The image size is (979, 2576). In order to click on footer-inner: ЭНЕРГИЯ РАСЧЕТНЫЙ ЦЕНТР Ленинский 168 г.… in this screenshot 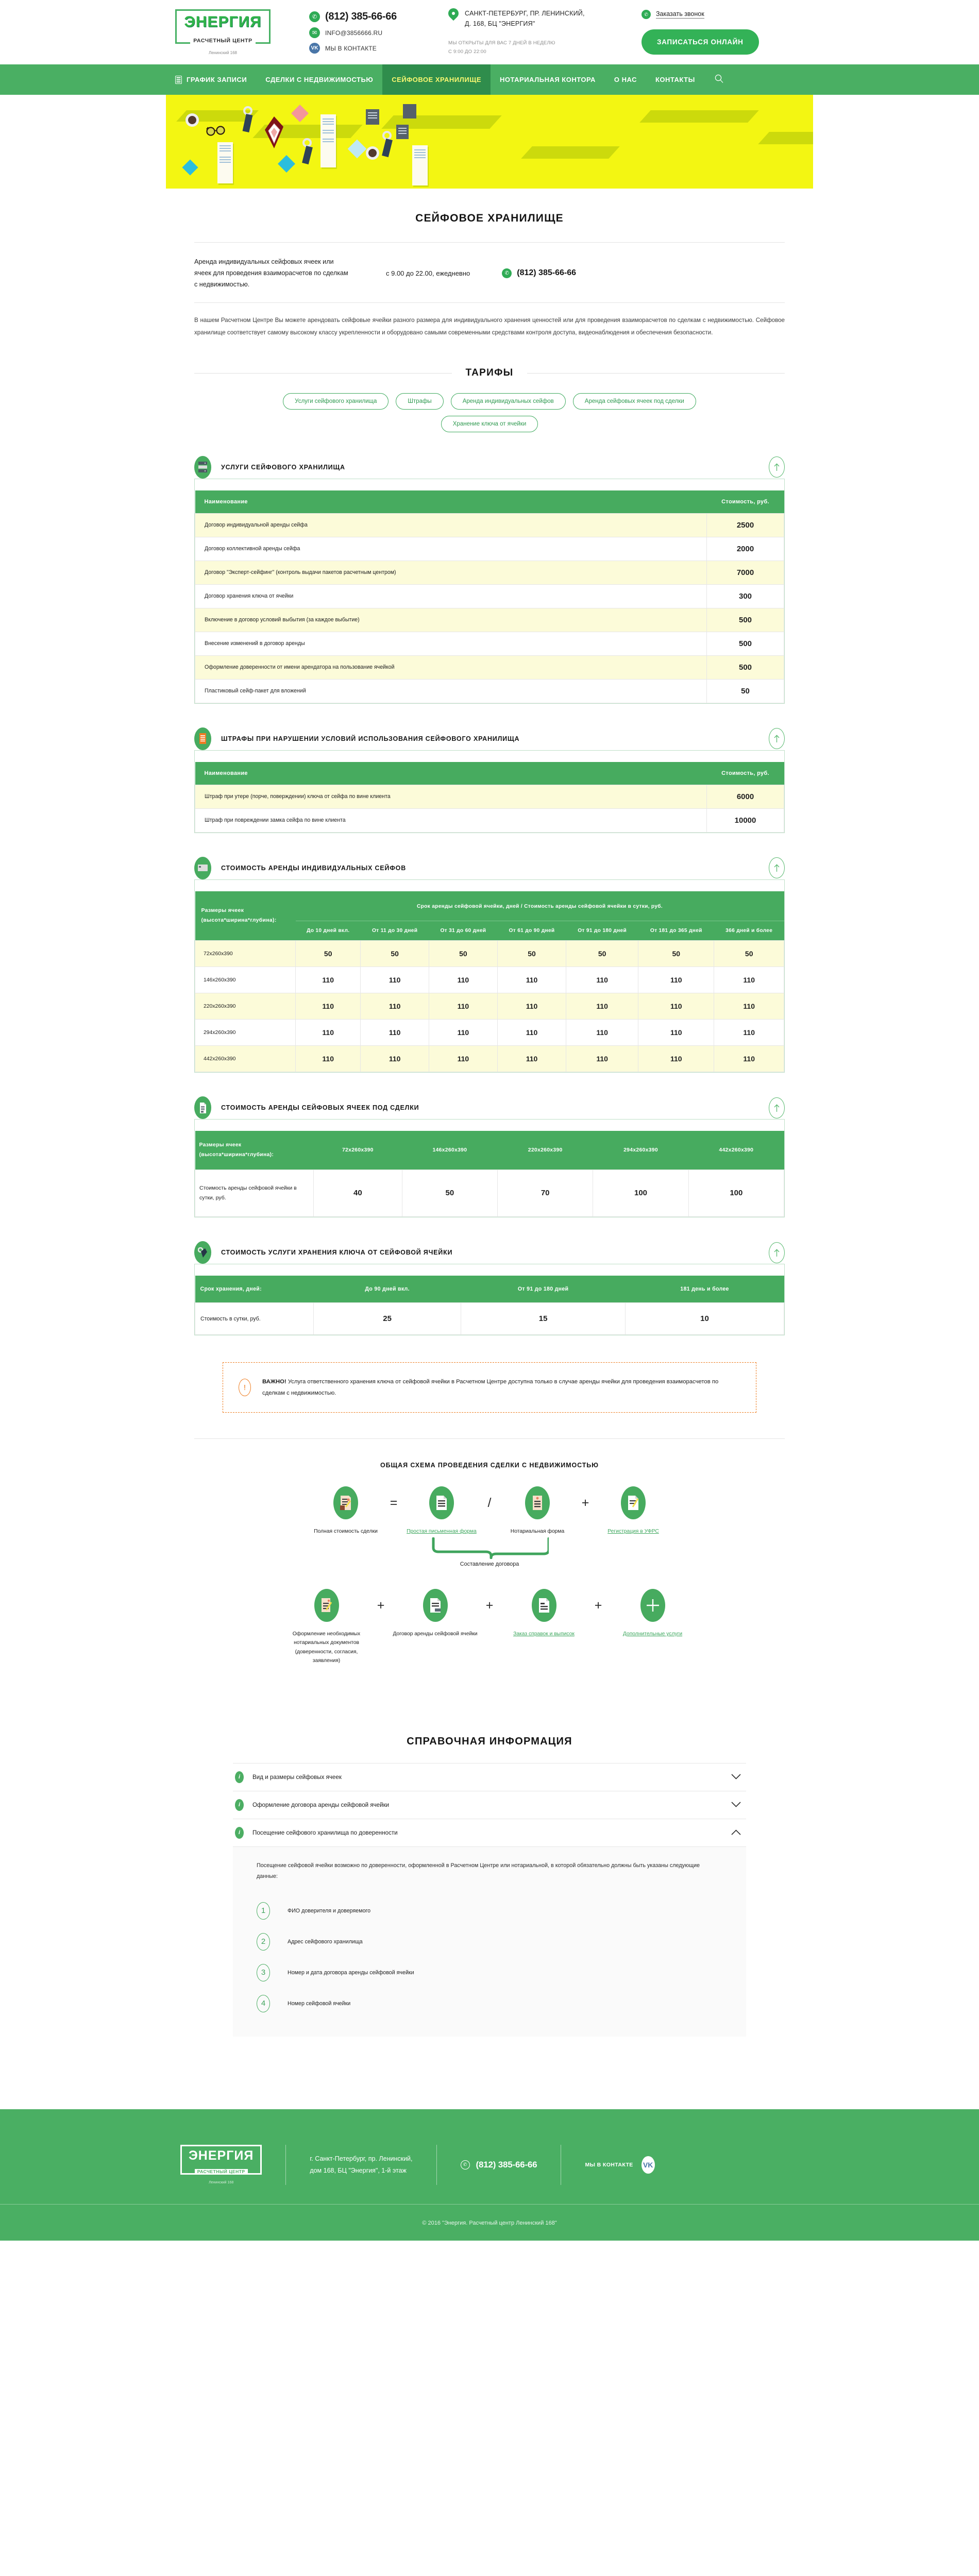, I will do `click(489, 2165)`.